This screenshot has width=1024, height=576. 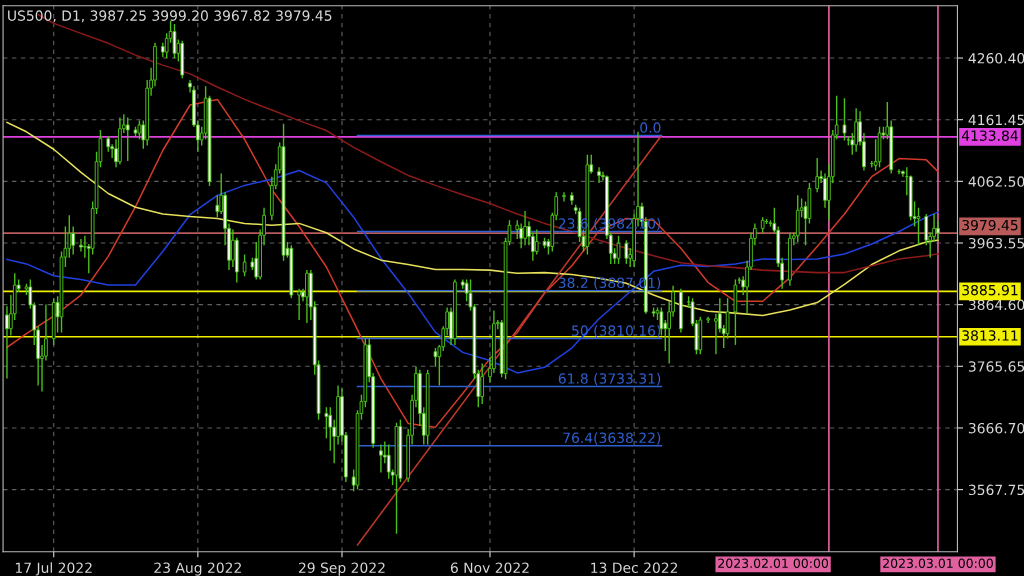 I want to click on y-tick-label: 3765.65, so click(x=996, y=366).